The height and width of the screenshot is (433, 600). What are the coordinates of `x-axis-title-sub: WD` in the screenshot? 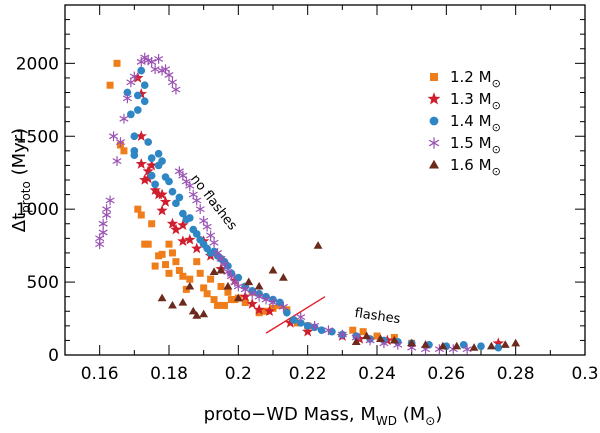 It's located at (386, 421).